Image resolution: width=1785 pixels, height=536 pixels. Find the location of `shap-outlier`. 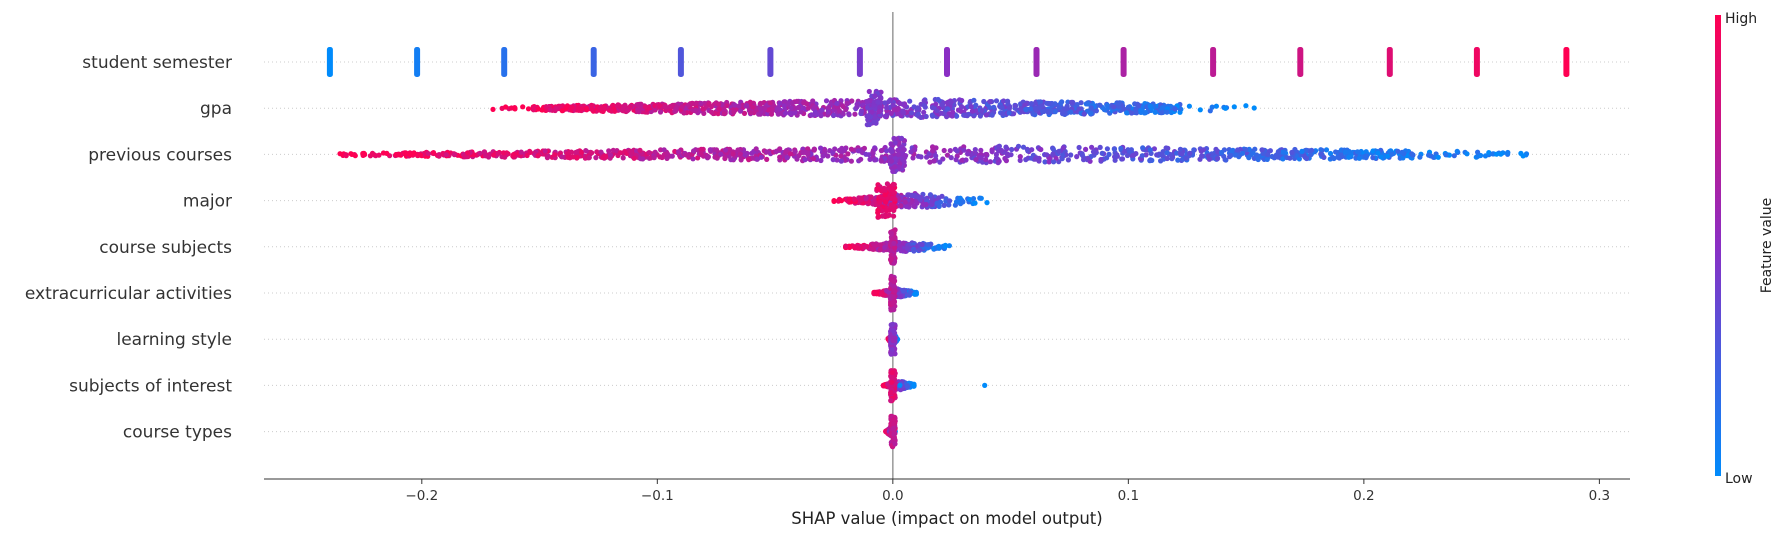

shap-outlier is located at coordinates (900, 385).